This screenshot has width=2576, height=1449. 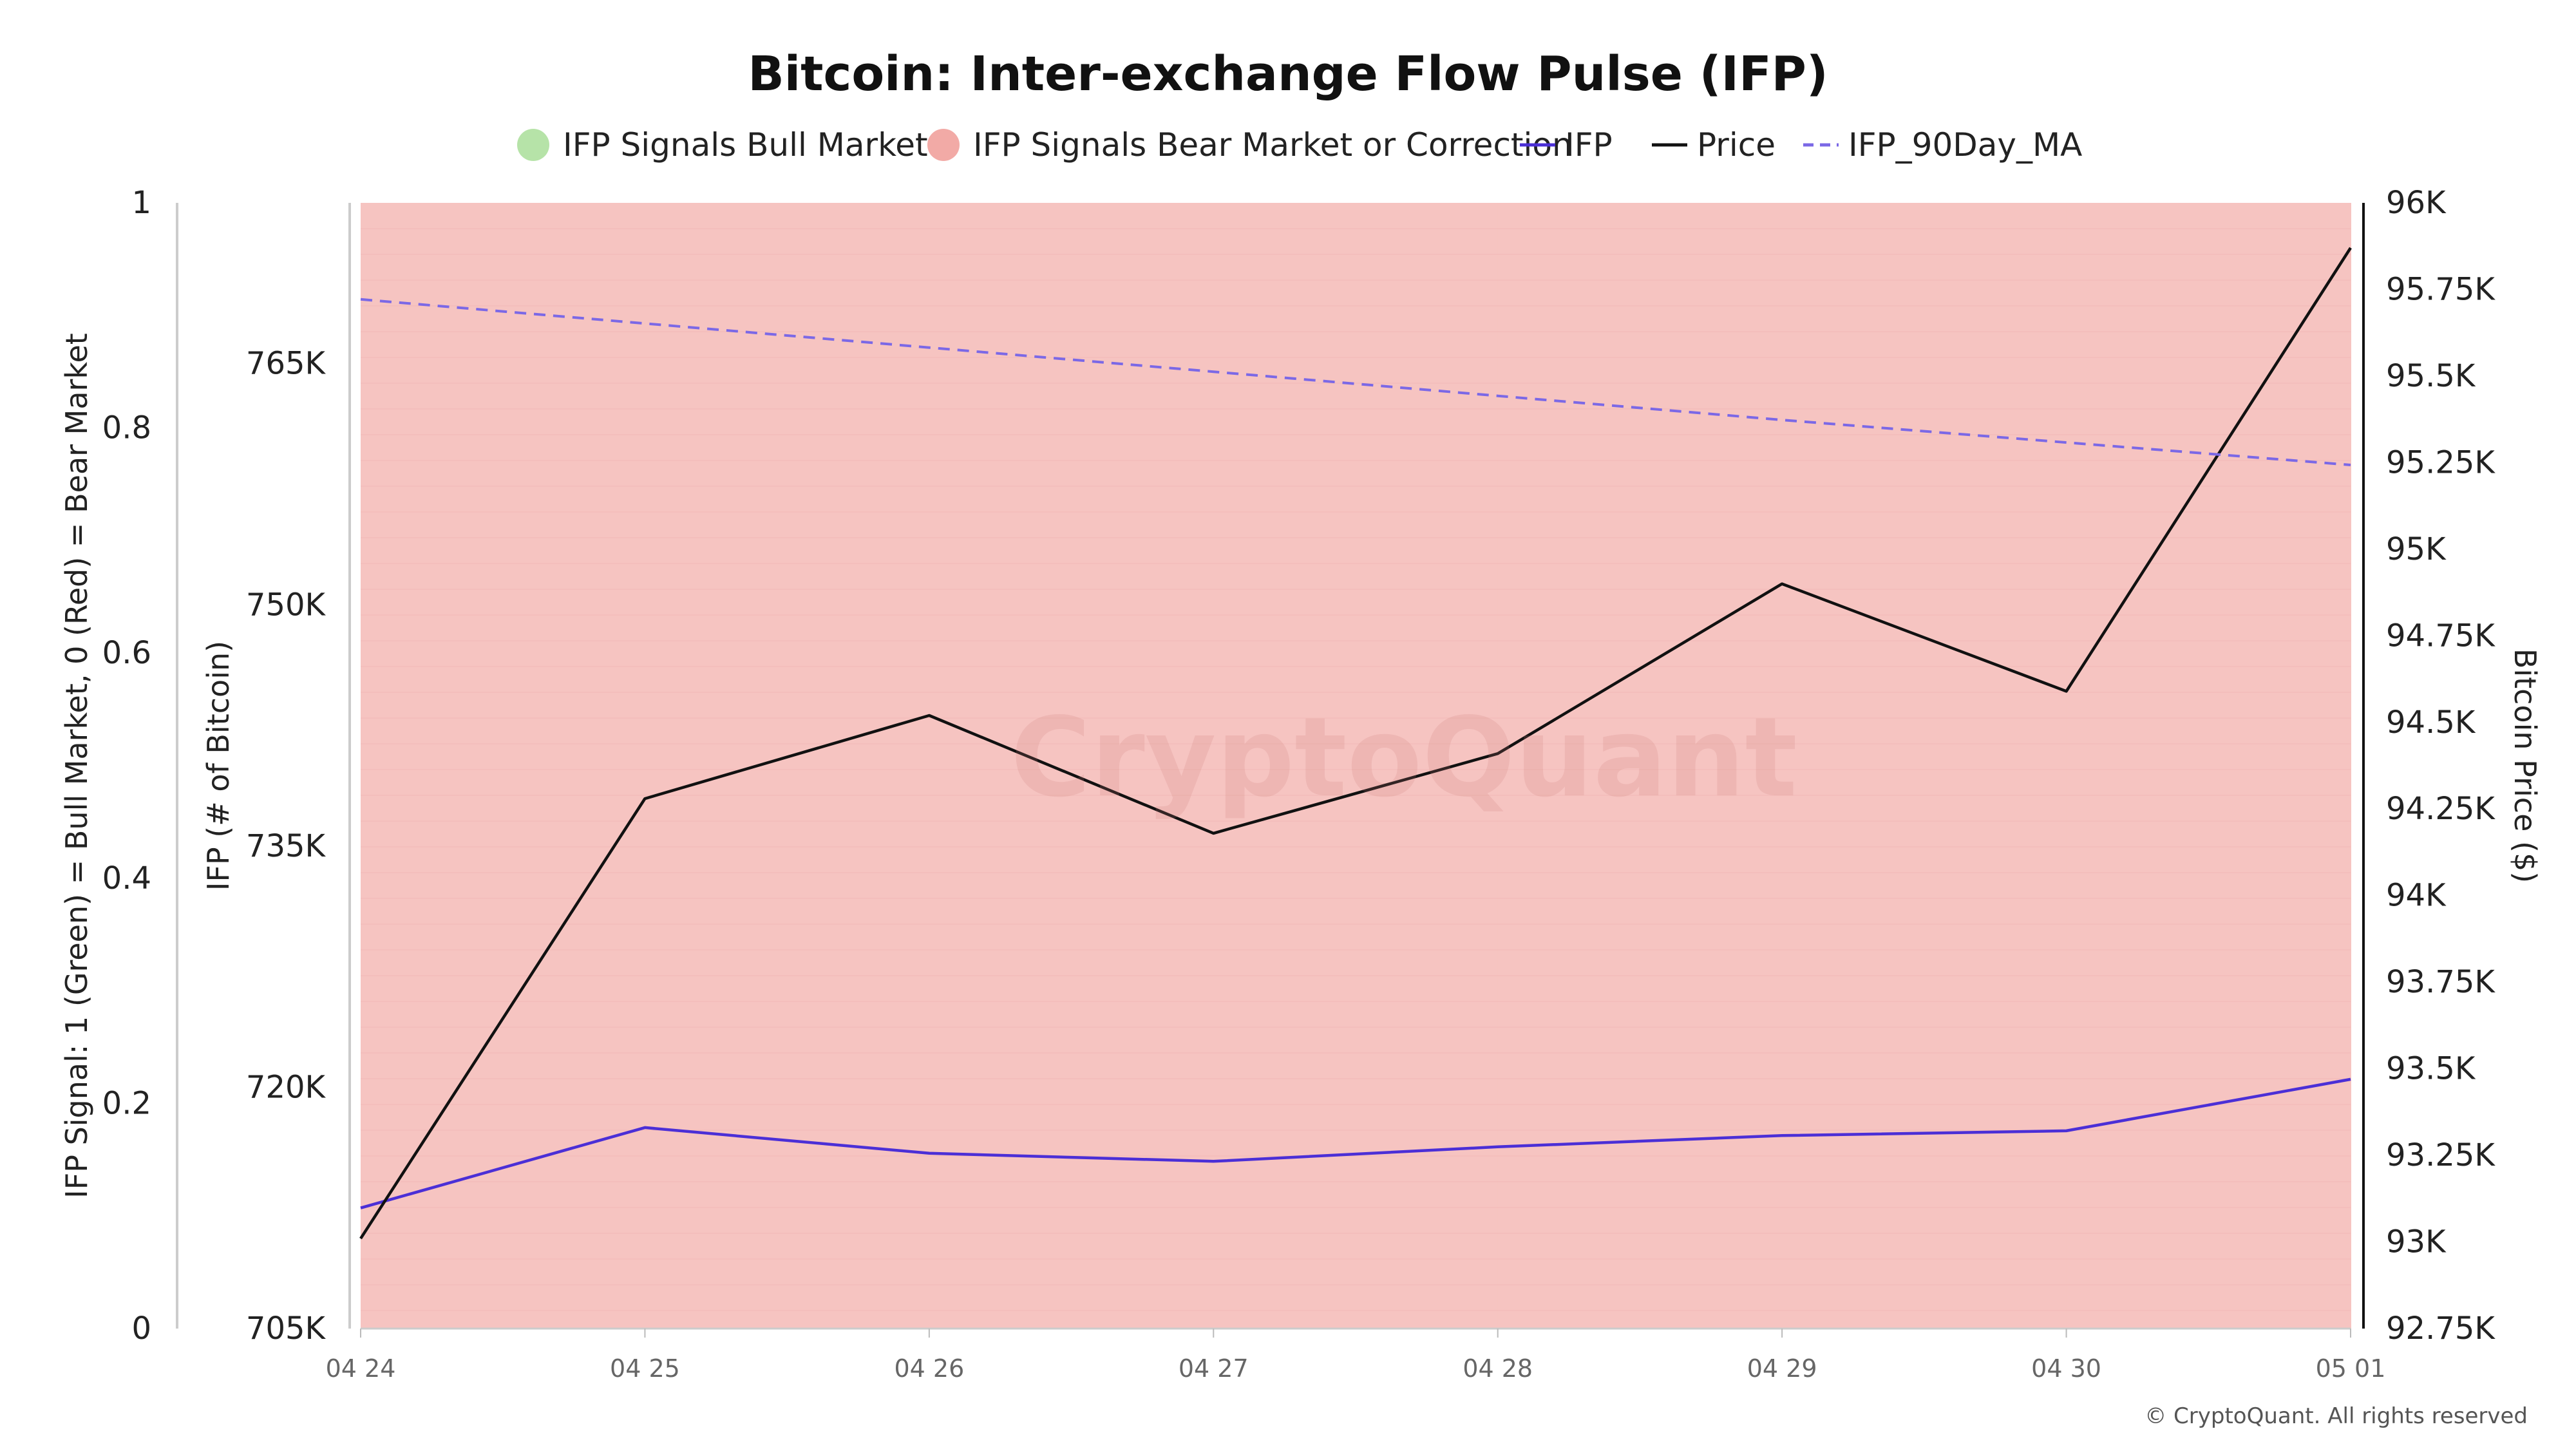 I want to click on ifp-tick-label: 765K, so click(x=286, y=364).